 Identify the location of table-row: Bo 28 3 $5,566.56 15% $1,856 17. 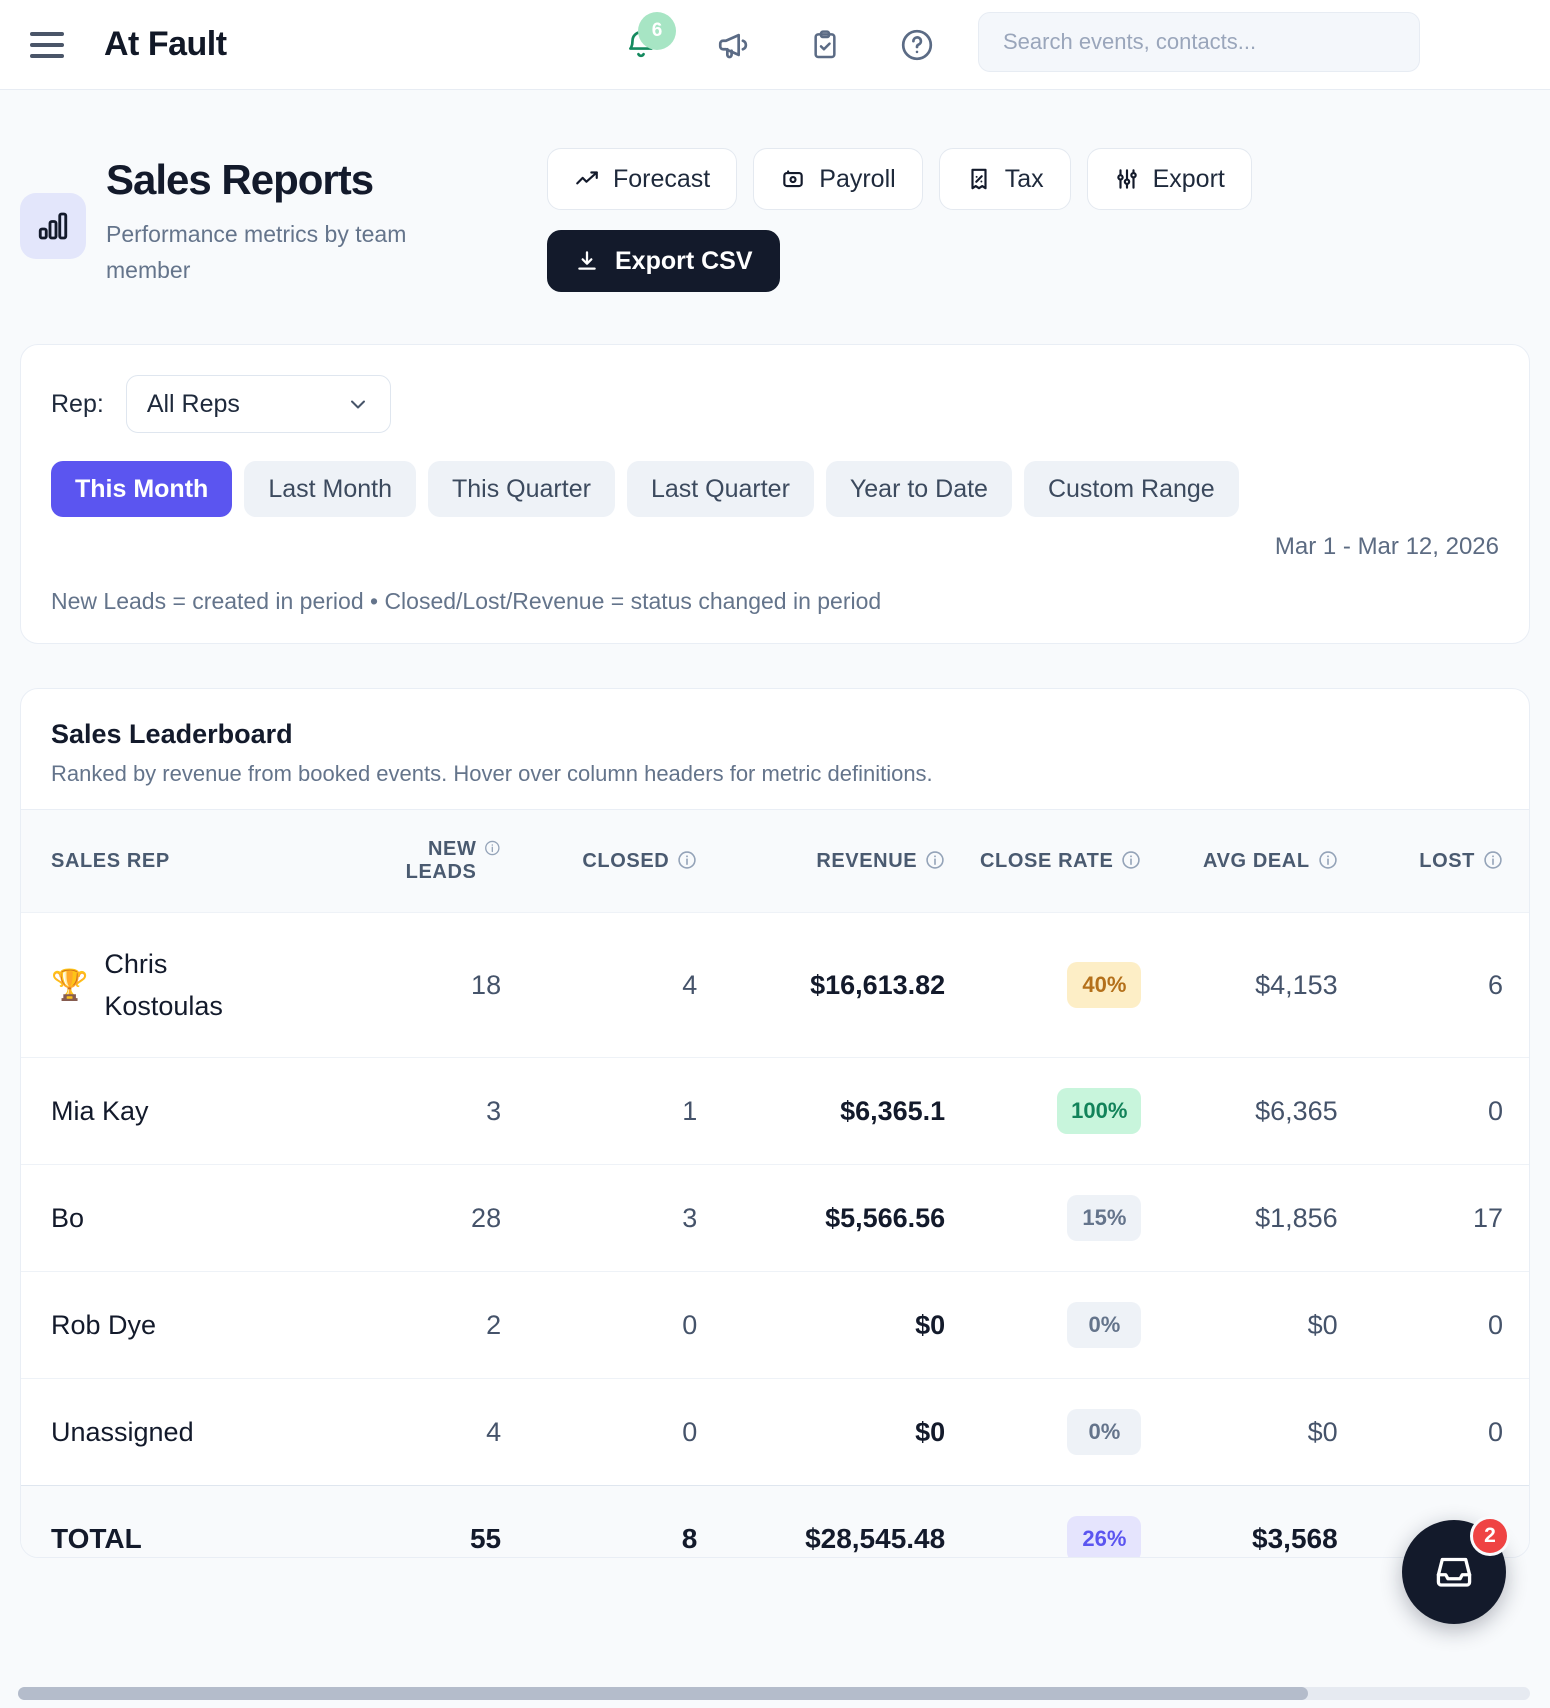
(775, 1218).